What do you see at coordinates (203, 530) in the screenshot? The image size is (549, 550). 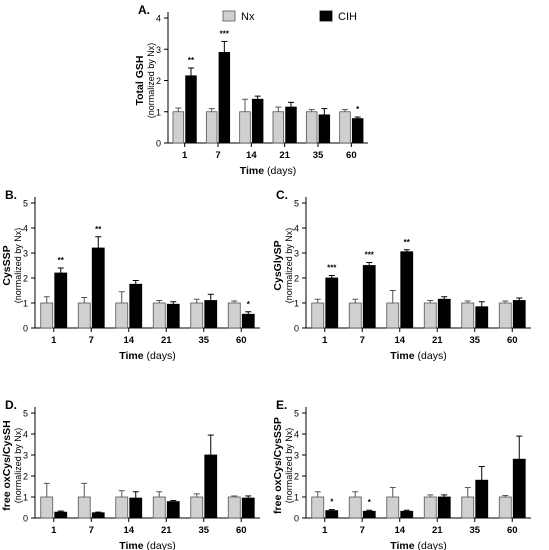 I see `x-tick-label: 35` at bounding box center [203, 530].